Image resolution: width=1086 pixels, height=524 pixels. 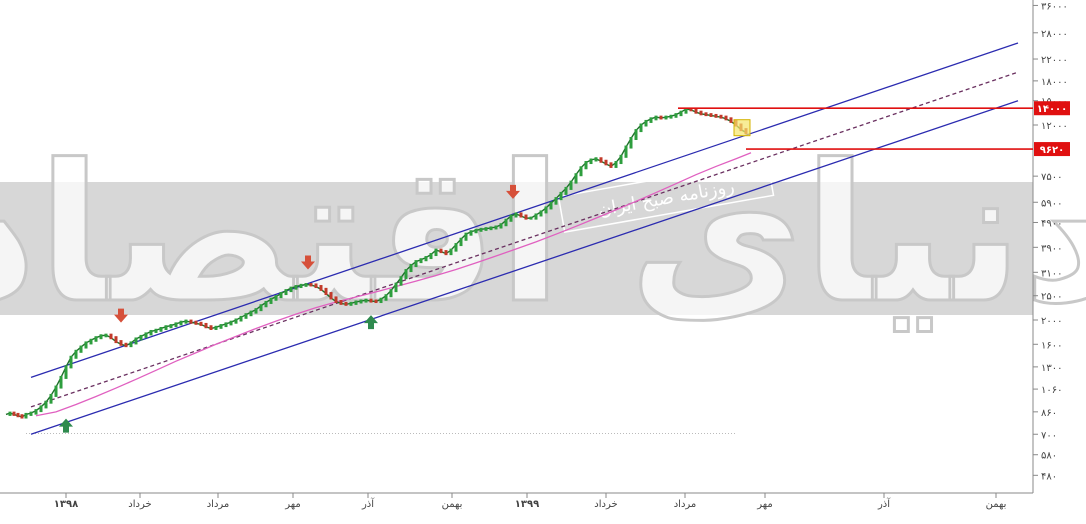 What do you see at coordinates (1051, 203) in the screenshot?
I see `y-tick-label: ۵۹۰۰` at bounding box center [1051, 203].